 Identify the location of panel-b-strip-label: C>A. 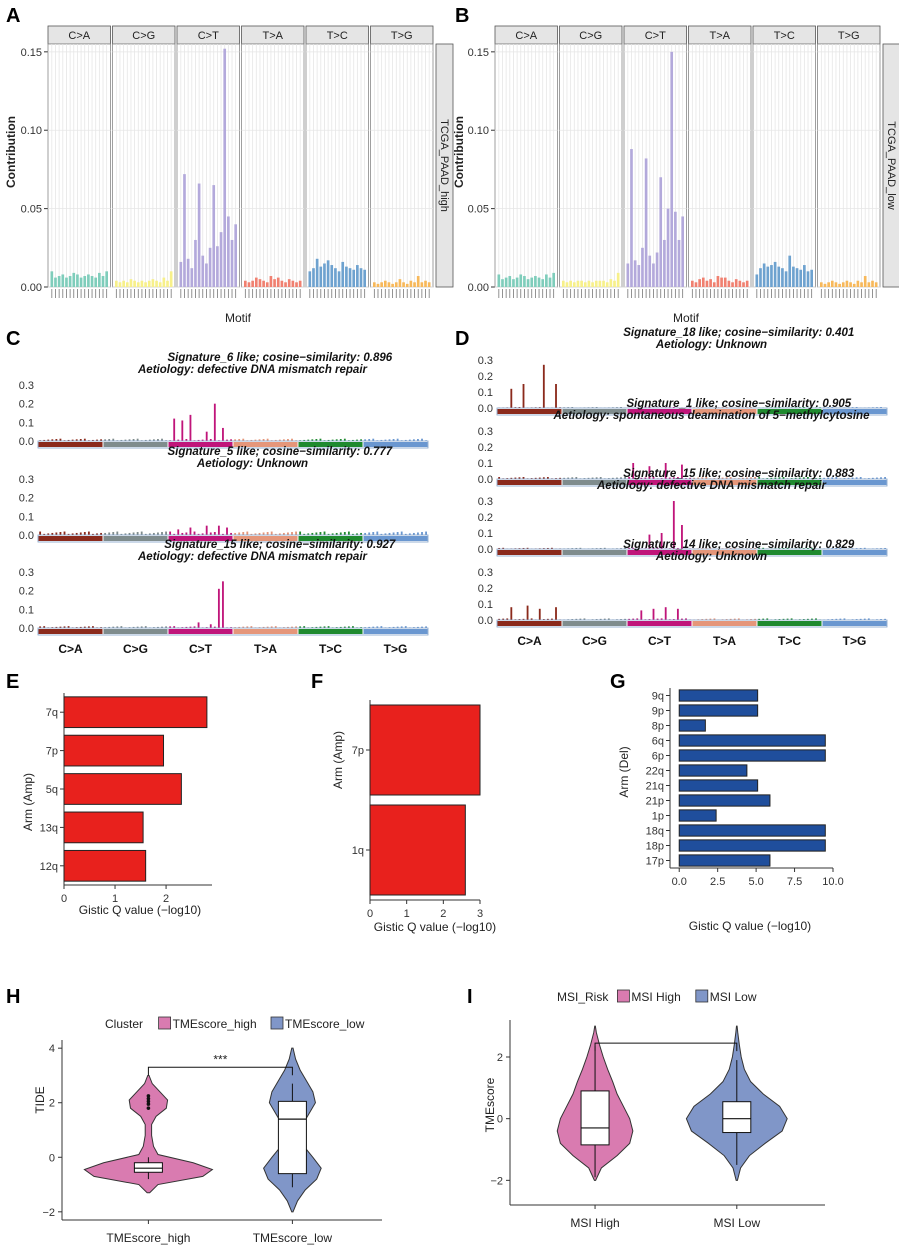
(526, 36).